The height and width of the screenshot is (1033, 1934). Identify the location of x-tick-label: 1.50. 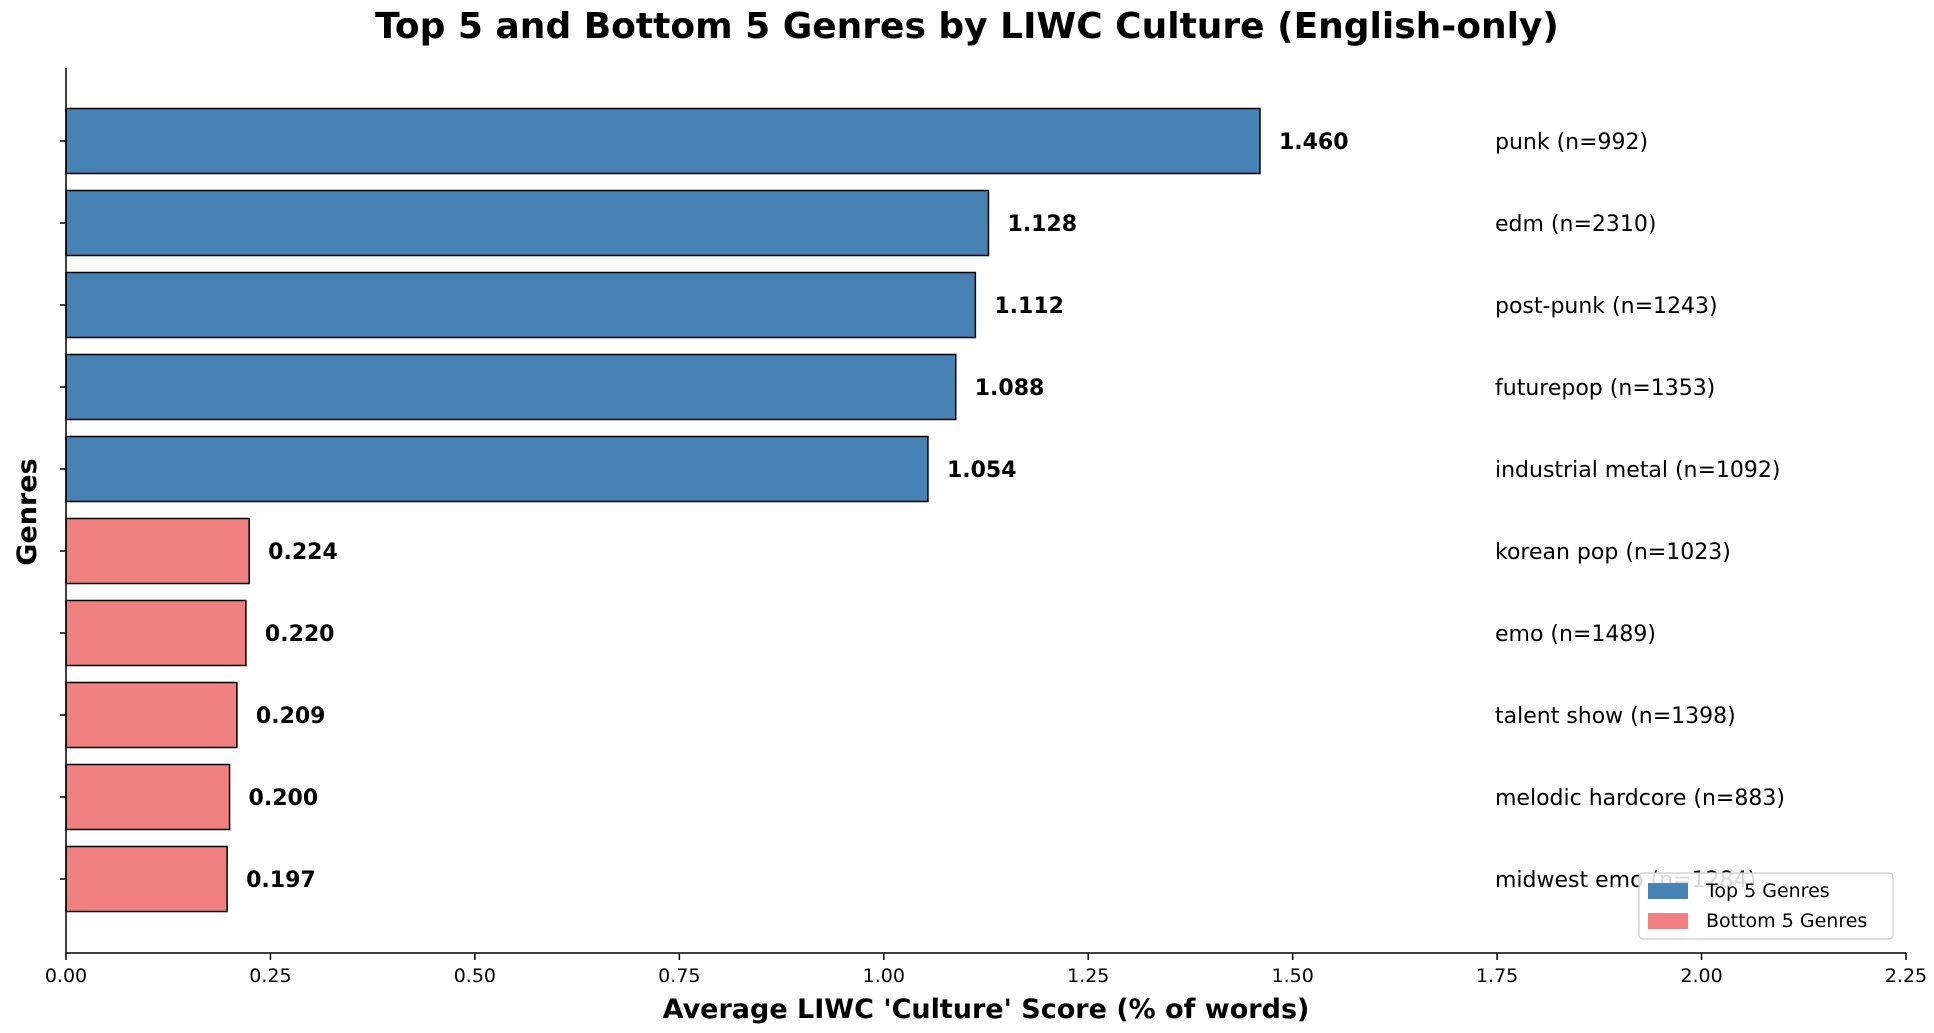
(1293, 976).